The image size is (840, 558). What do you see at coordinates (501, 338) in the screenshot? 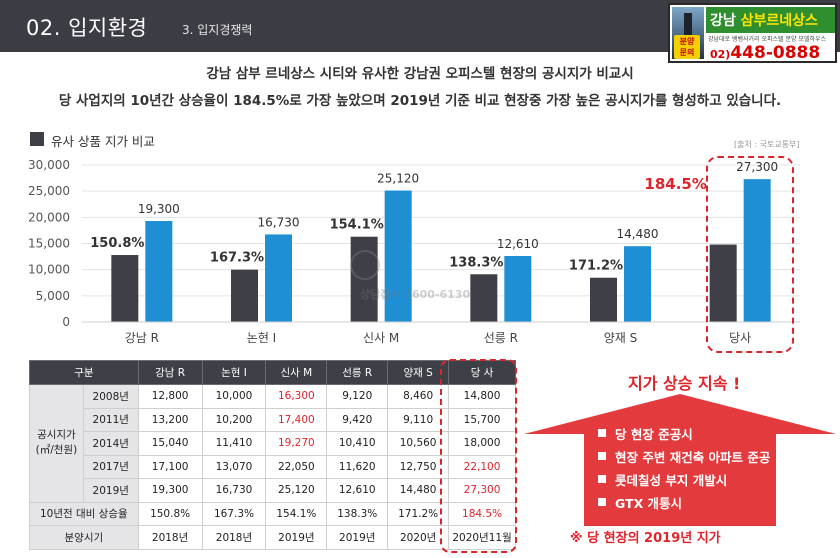
I see `x-tick-label: 선릉 R` at bounding box center [501, 338].